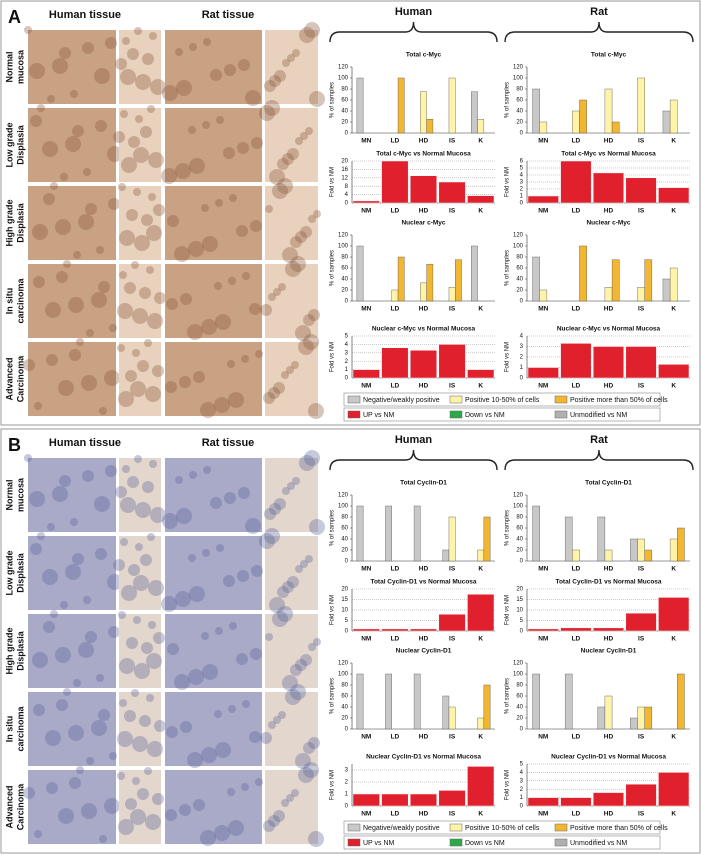 The image size is (702, 855). I want to click on chart-title: Nuclear c-Myc vs Normal Mucosa, so click(424, 329).